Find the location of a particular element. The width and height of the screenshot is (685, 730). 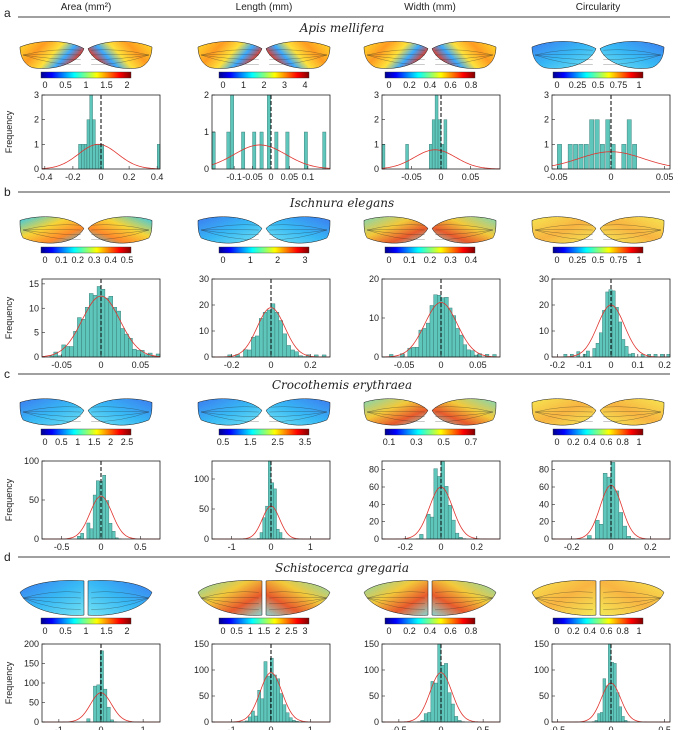

y-tick-label: 150 is located at coordinates (31, 664).